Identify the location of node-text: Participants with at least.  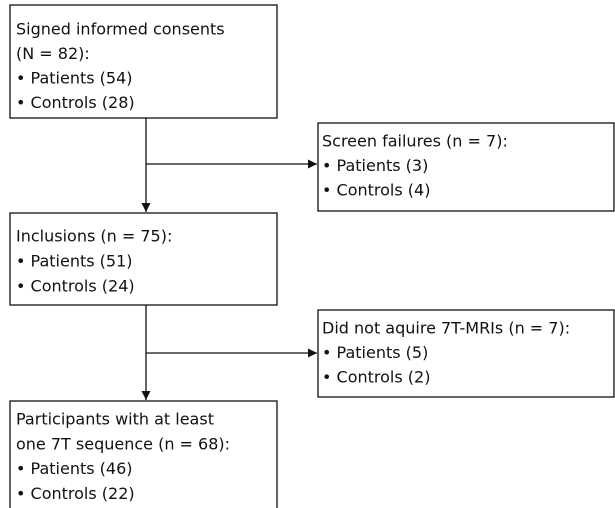
(115, 419).